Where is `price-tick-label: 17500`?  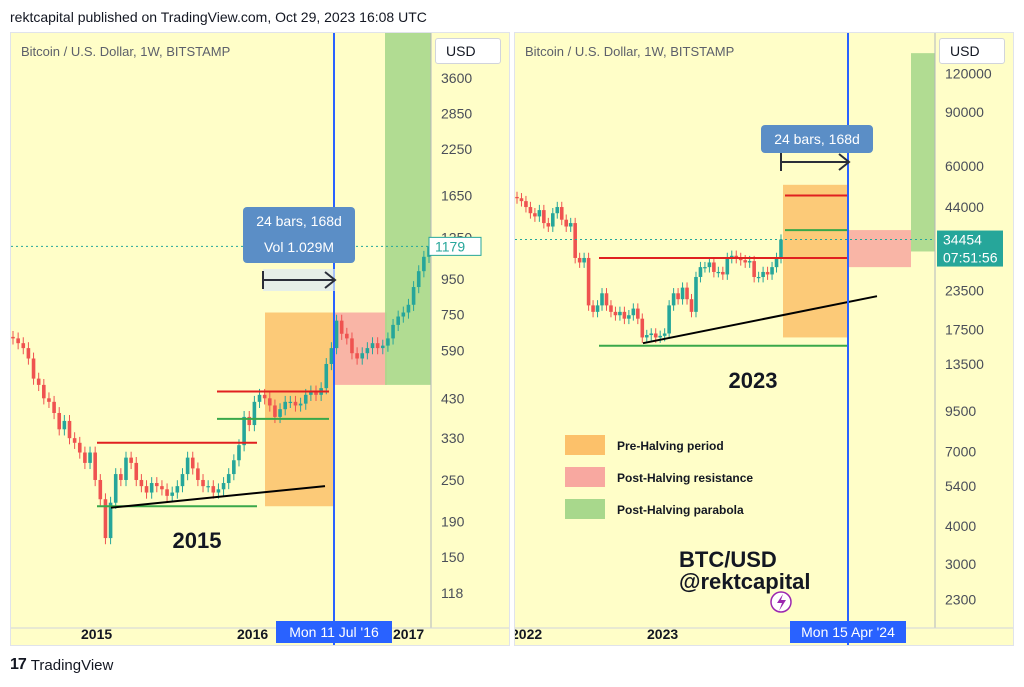 price-tick-label: 17500 is located at coordinates (964, 330).